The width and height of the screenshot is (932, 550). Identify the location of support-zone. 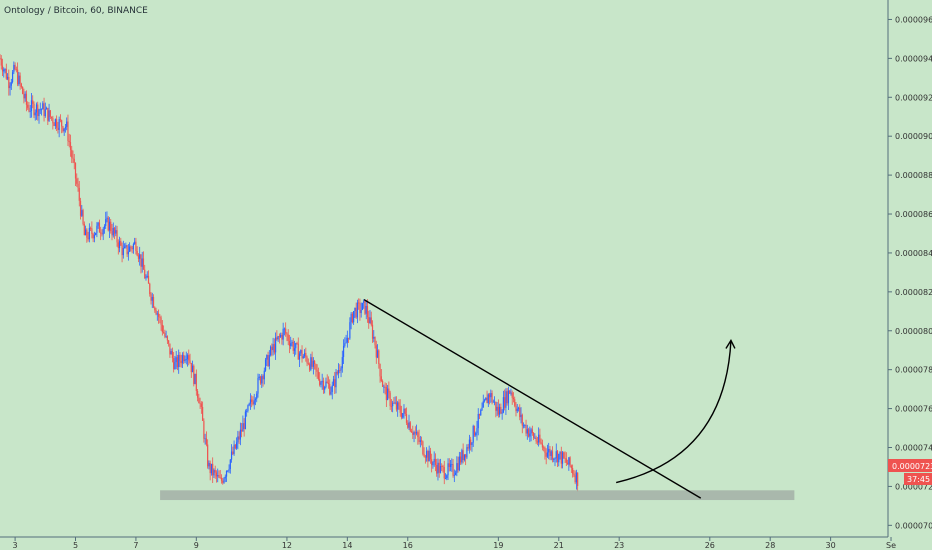
(477, 495).